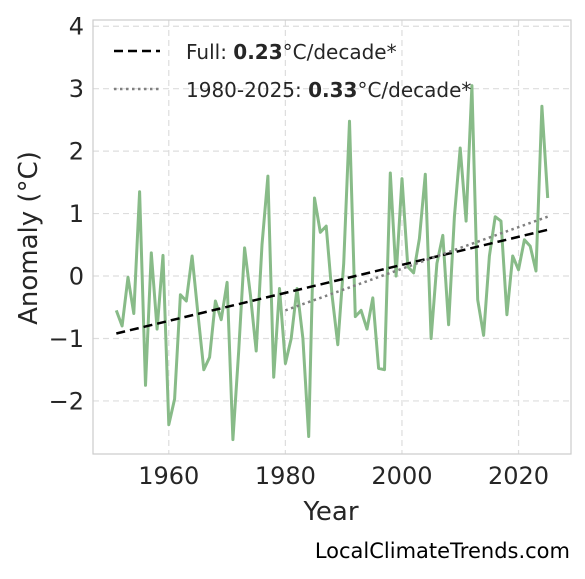 This screenshot has height=579, width=585. Describe the element at coordinates (401, 476) in the screenshot. I see `x-tick-label: 2000` at that location.